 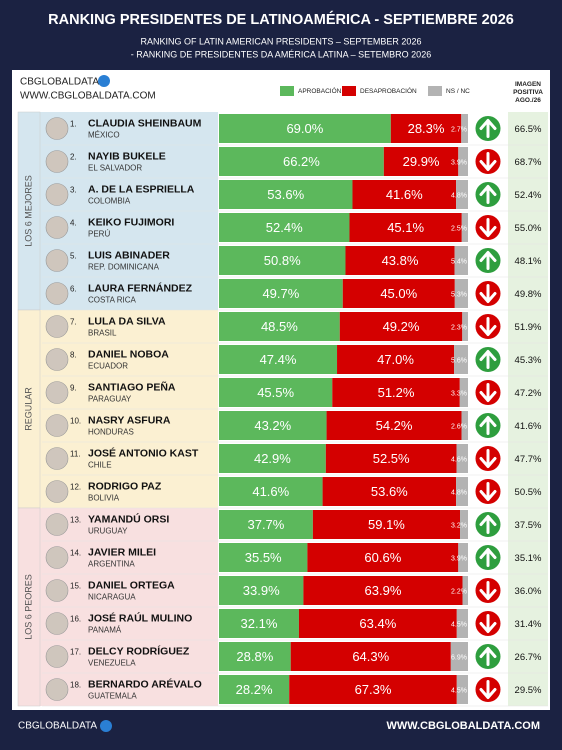 What do you see at coordinates (102, 333) in the screenshot?
I see `country: BRASIL` at bounding box center [102, 333].